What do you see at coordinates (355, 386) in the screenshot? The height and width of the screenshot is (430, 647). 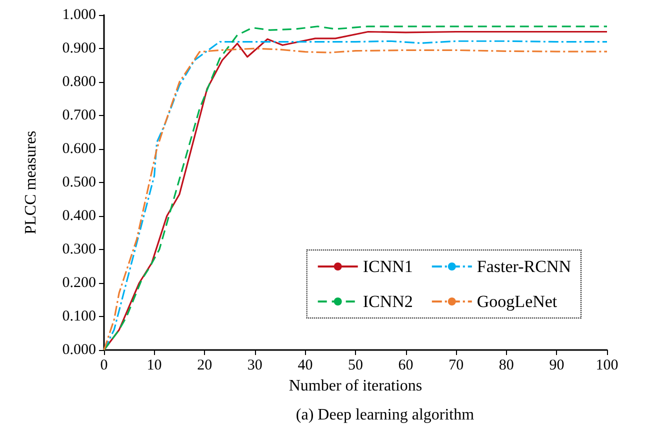 I see `x-axis-title: Number of iterations` at bounding box center [355, 386].